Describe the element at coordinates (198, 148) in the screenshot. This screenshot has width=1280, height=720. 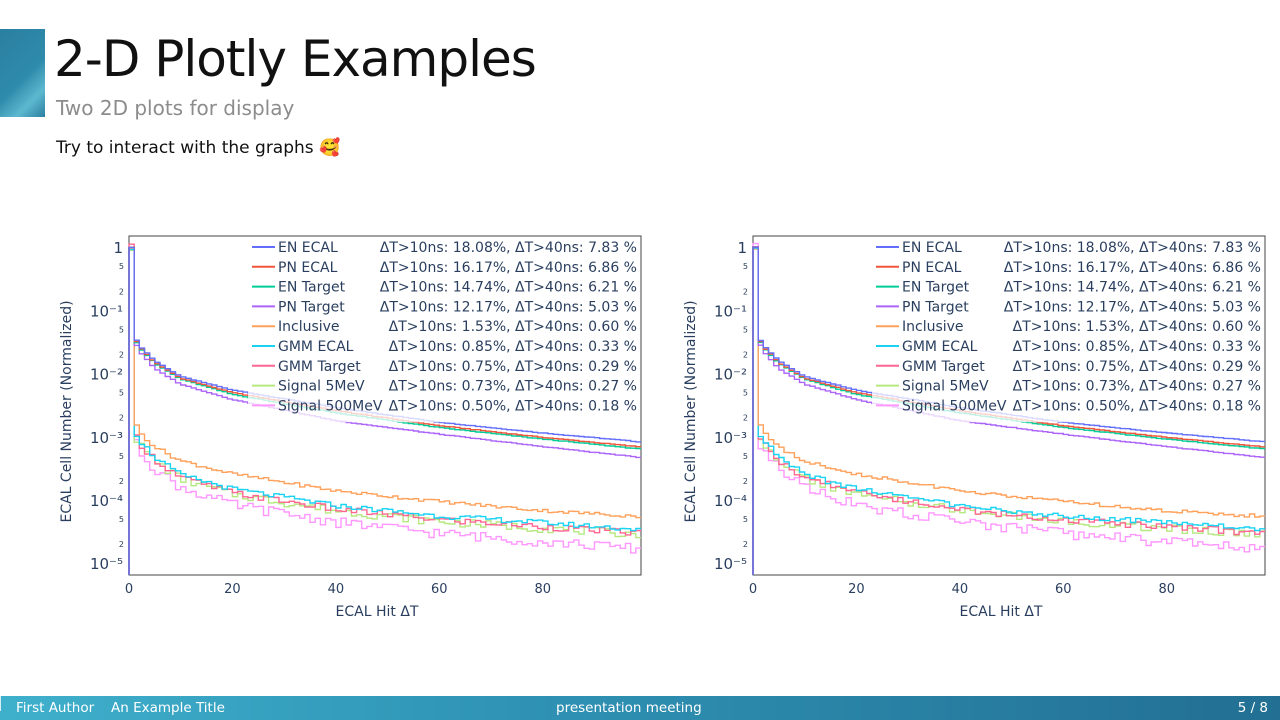
I see `slide-note: Try to interact with the graphs 🥰` at that location.